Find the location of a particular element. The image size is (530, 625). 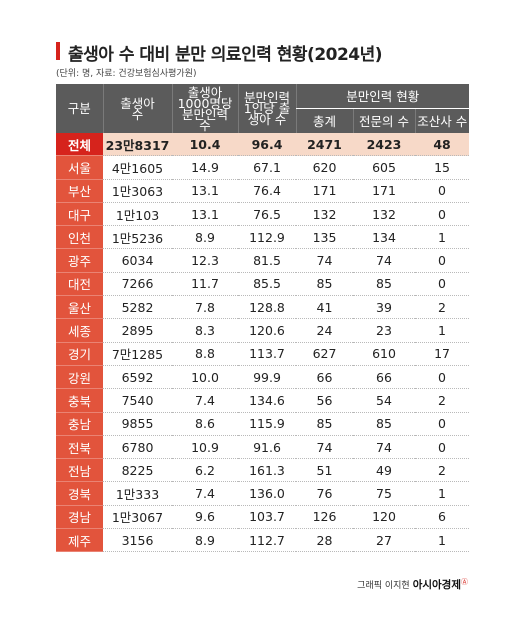

credit-prefix: 그래픽 이지현 is located at coordinates (383, 586).